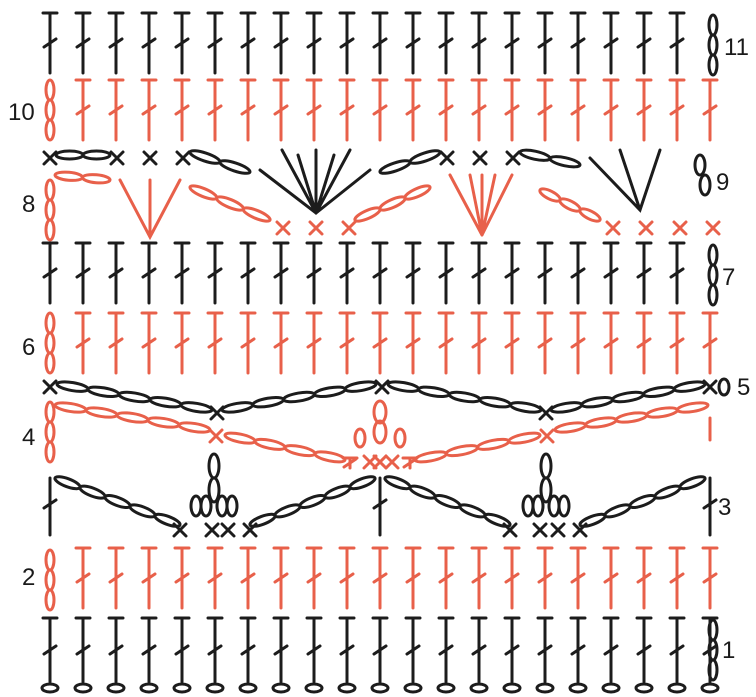  Describe the element at coordinates (380, 506) in the screenshot. I see `row3-double-crochet` at that location.